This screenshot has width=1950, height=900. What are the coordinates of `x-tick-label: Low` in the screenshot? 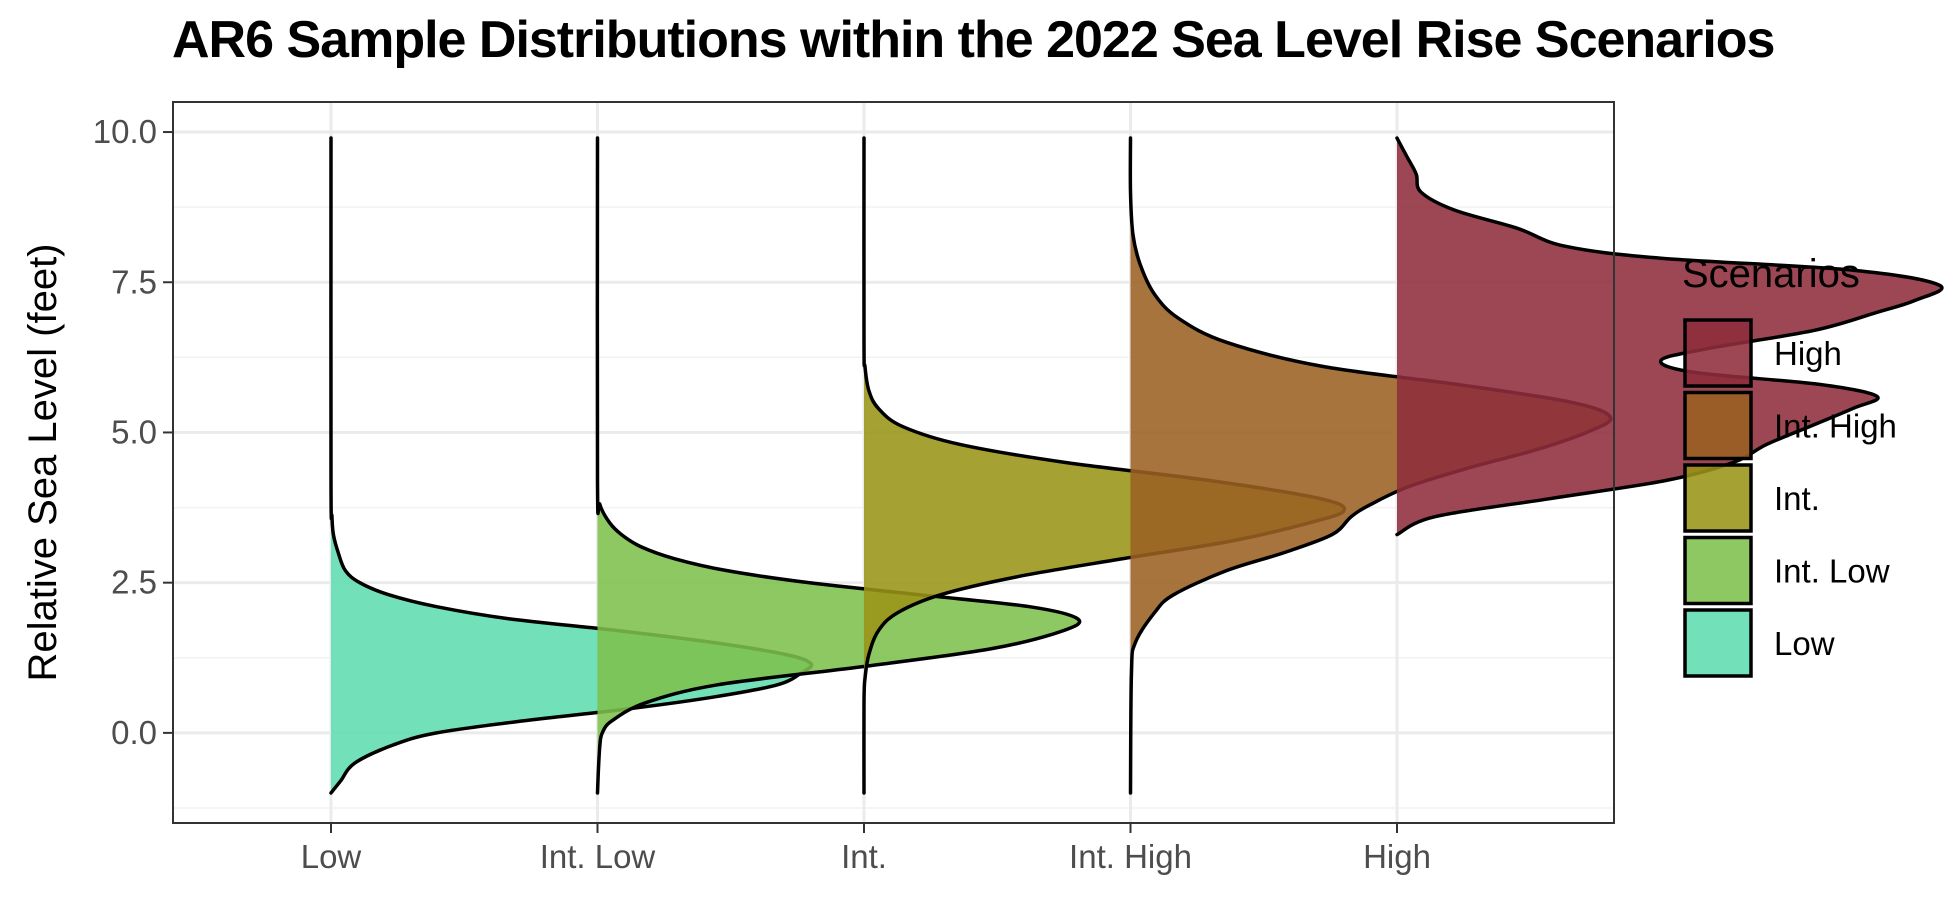 It's located at (331, 856).